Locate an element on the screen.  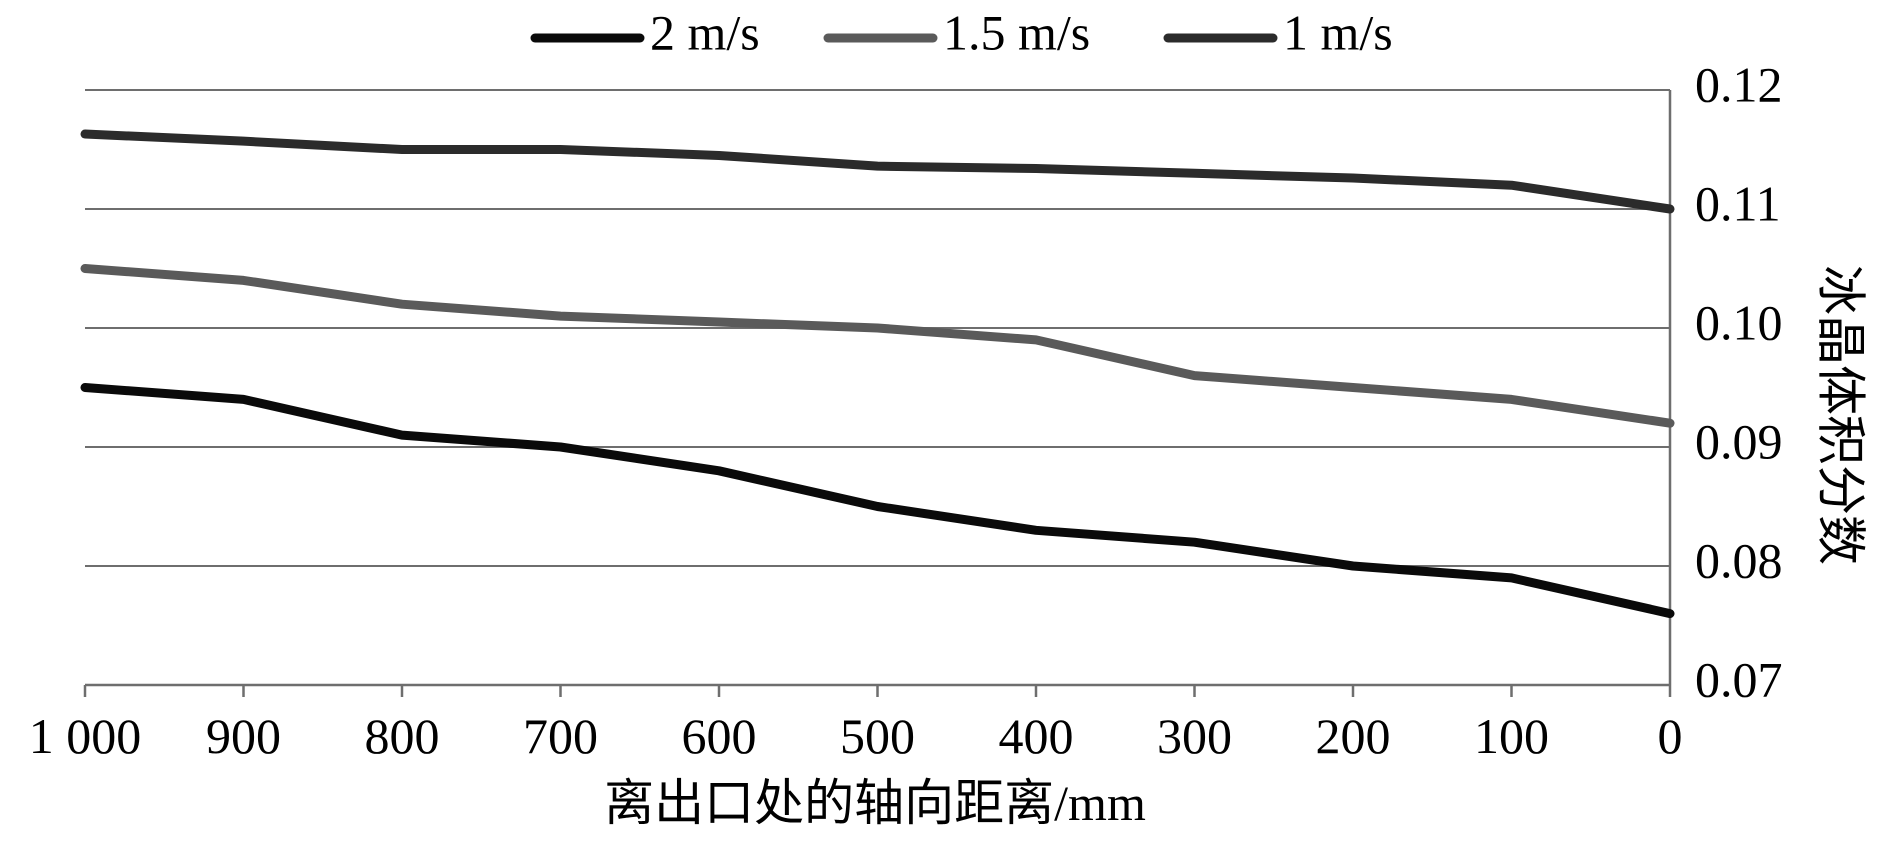
y-tick-label: 0.10 is located at coordinates (1739, 322).